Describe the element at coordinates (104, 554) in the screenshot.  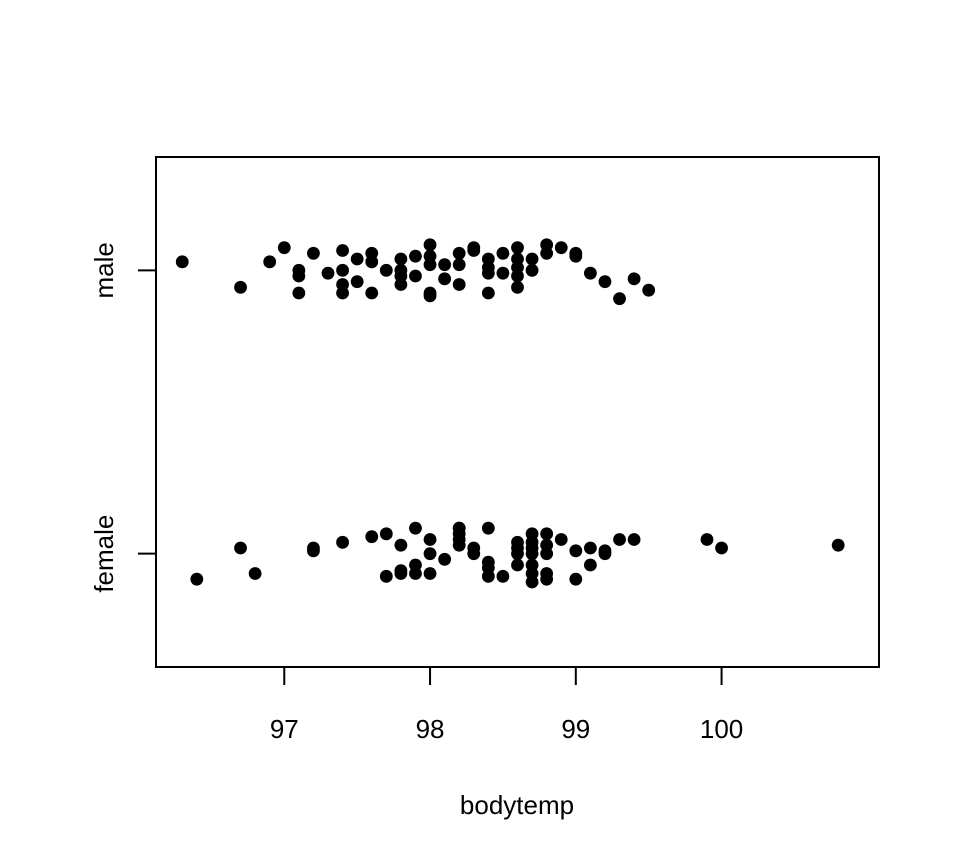
I see `y-tick-label-female: female` at that location.